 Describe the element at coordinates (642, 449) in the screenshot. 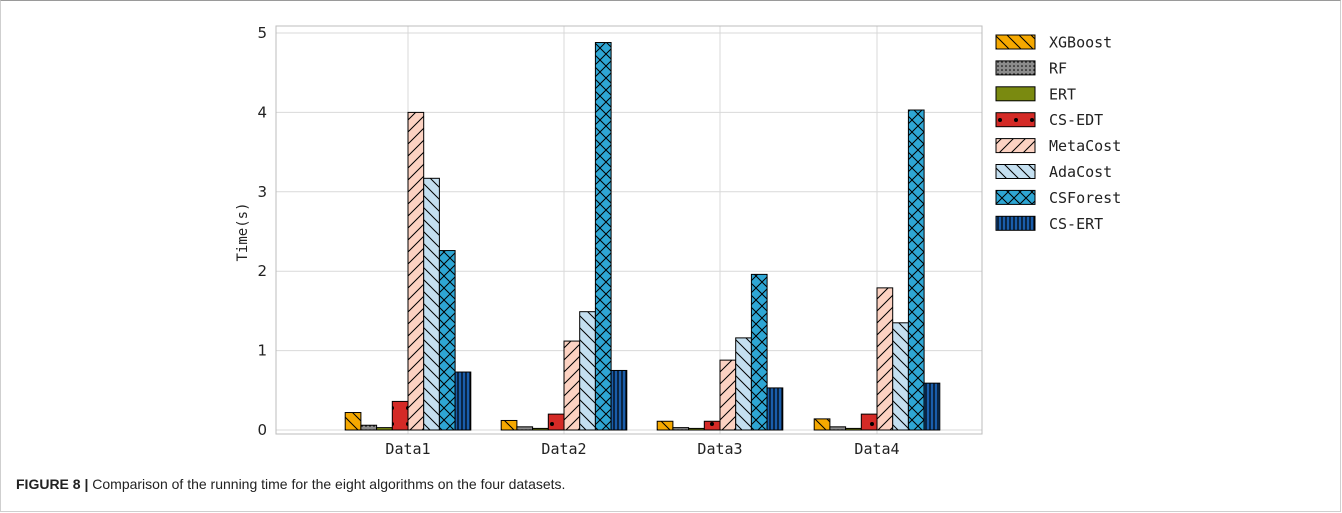

I see `x-tick-labels: Data1 Data2 Data3 Data4` at that location.